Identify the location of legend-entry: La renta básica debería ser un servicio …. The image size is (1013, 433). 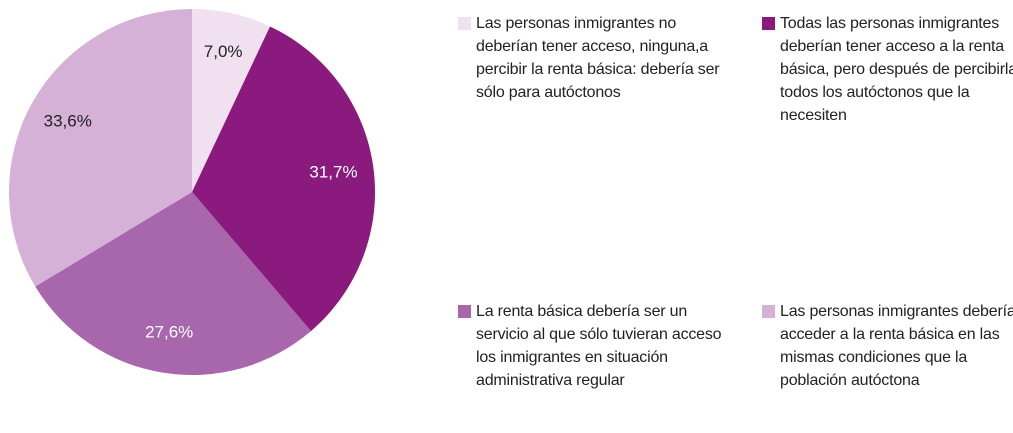
(592, 346).